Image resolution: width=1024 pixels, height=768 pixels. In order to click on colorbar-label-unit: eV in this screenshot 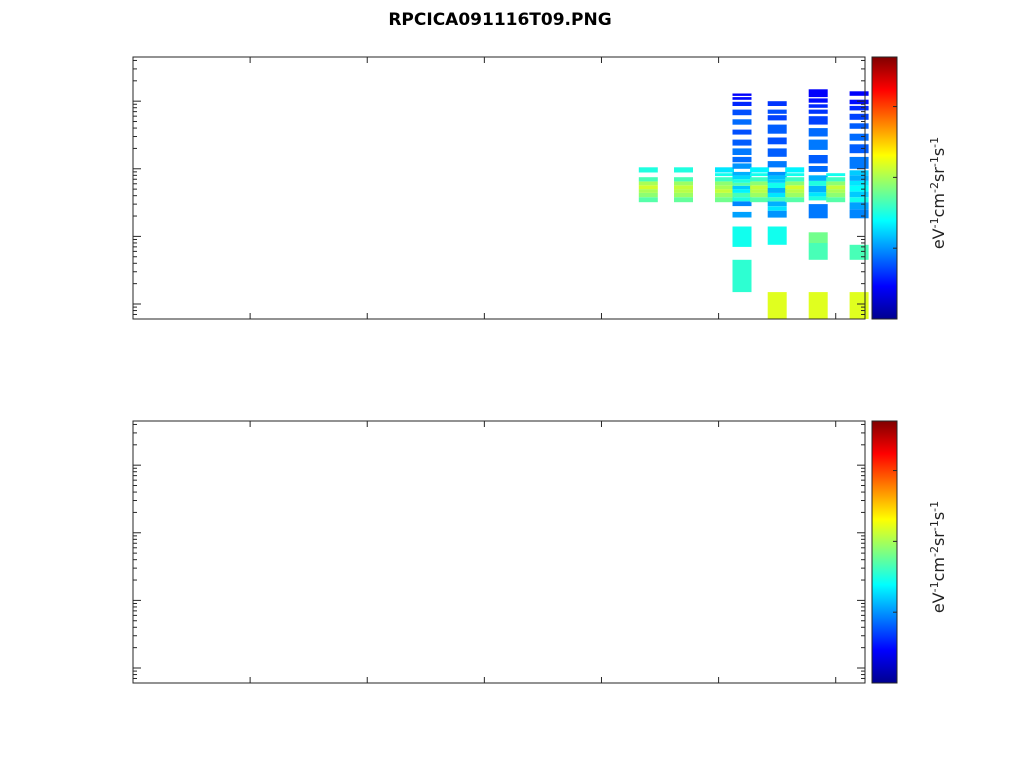, I will do `click(938, 238)`.